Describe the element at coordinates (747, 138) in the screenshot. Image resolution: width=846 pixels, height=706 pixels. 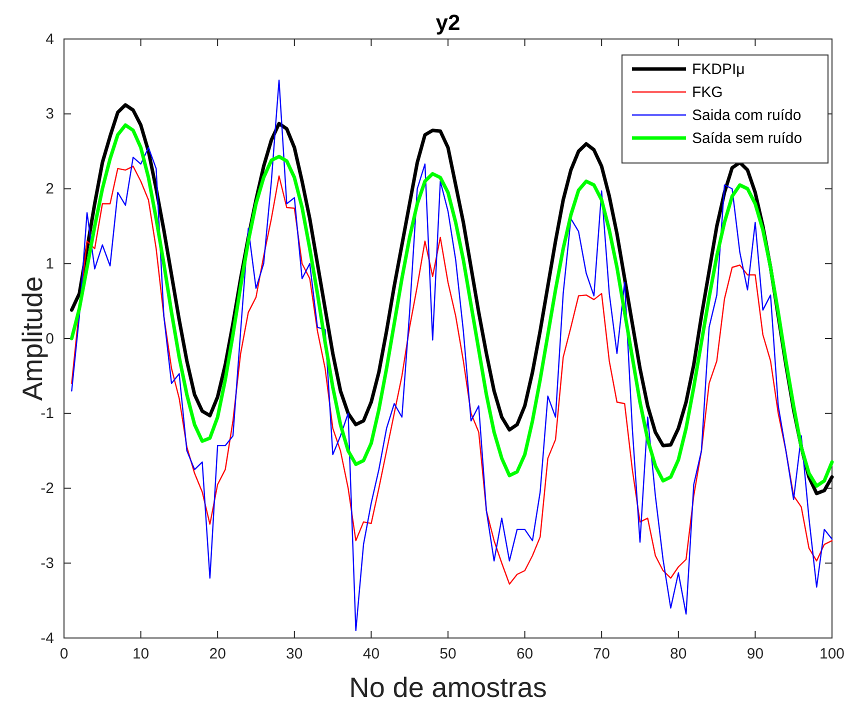
I see `legend-label: Saída sem ruído` at that location.